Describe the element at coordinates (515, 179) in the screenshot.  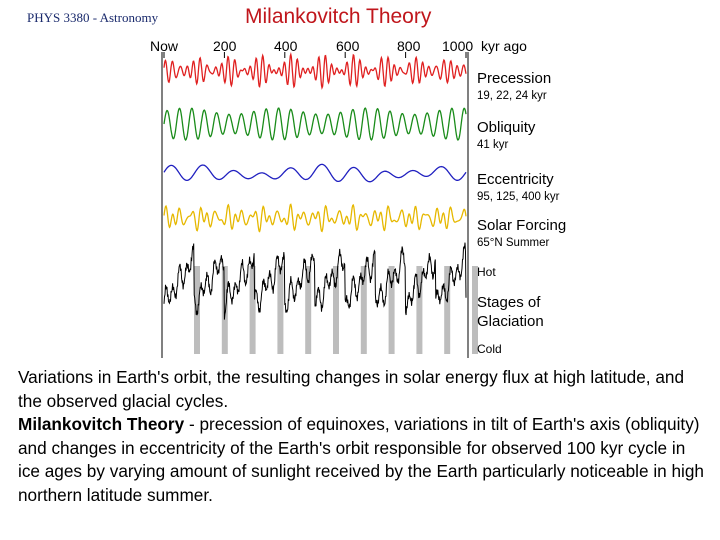
I see `label-eccentricity: Eccentricity` at that location.